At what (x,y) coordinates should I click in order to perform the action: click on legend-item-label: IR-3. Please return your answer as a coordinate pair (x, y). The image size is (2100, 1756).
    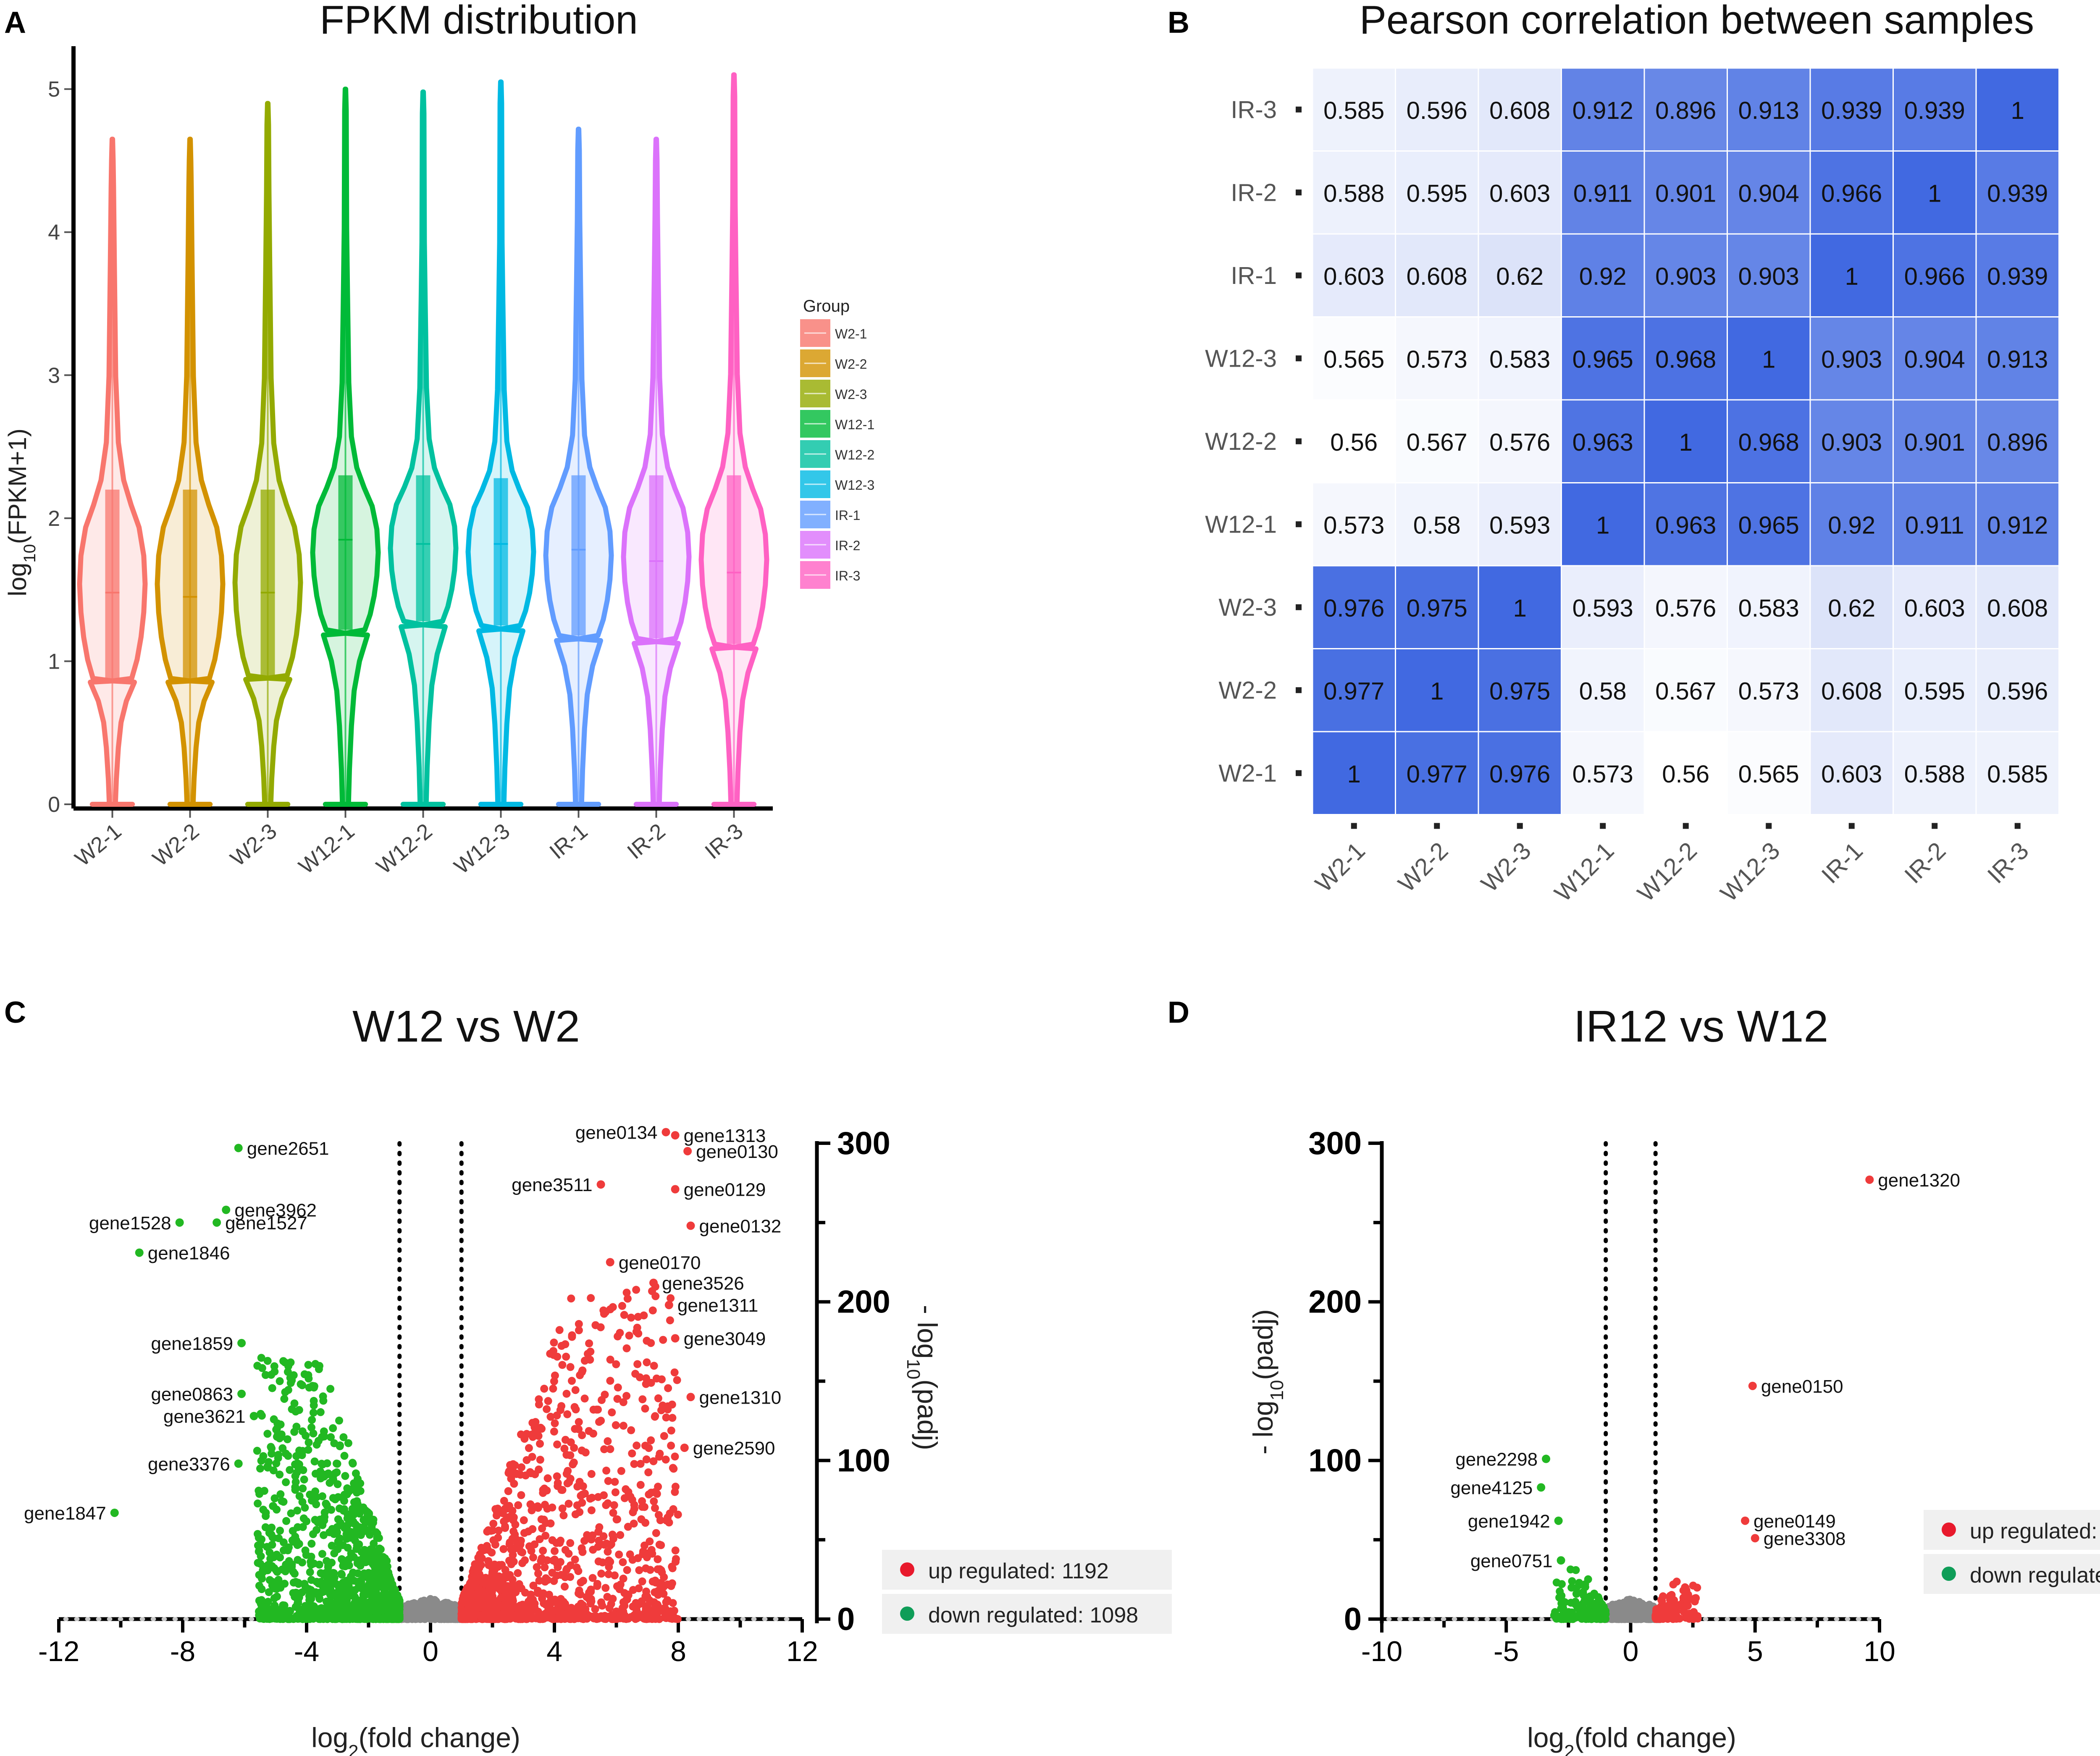
    Looking at the image, I should click on (847, 575).